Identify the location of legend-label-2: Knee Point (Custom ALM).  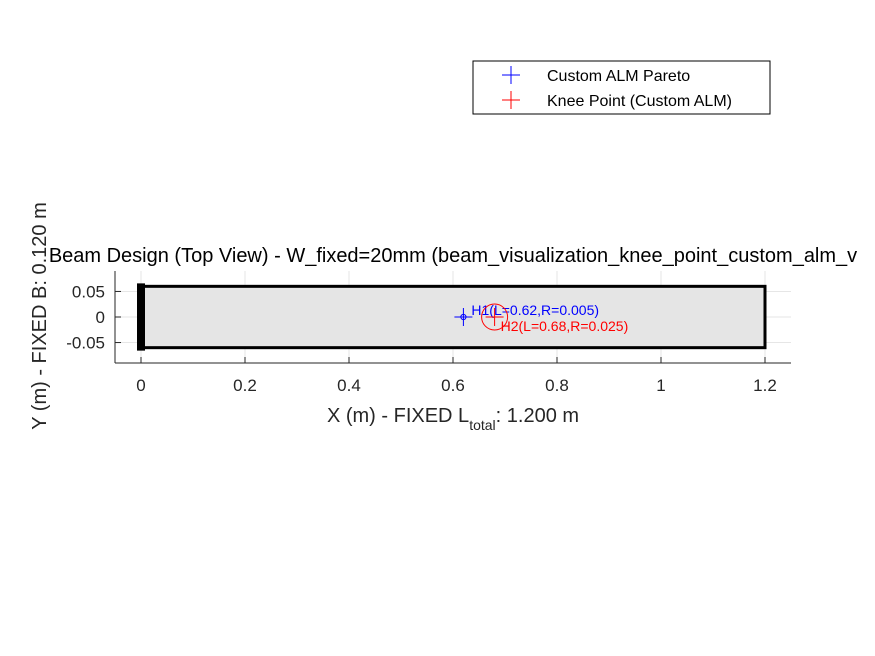
(639, 101).